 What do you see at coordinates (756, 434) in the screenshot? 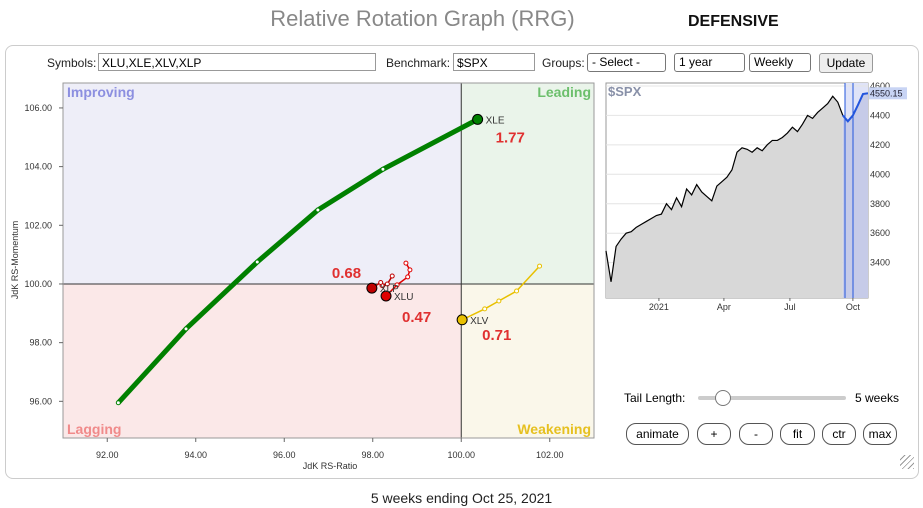
I see `minus-button: -` at bounding box center [756, 434].